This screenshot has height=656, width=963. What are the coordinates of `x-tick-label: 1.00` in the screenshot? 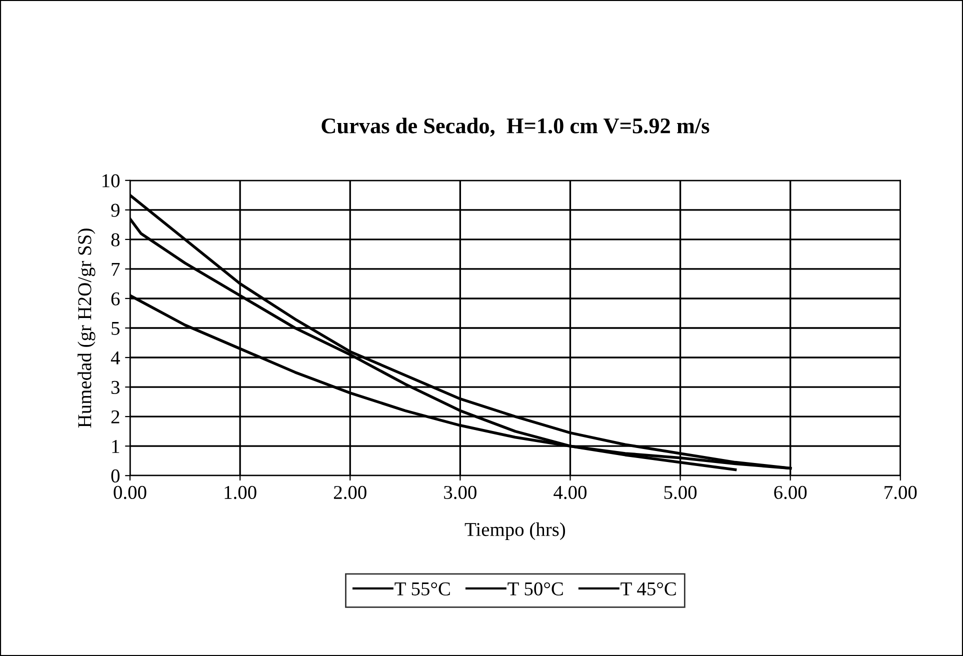 It's located at (240, 493).